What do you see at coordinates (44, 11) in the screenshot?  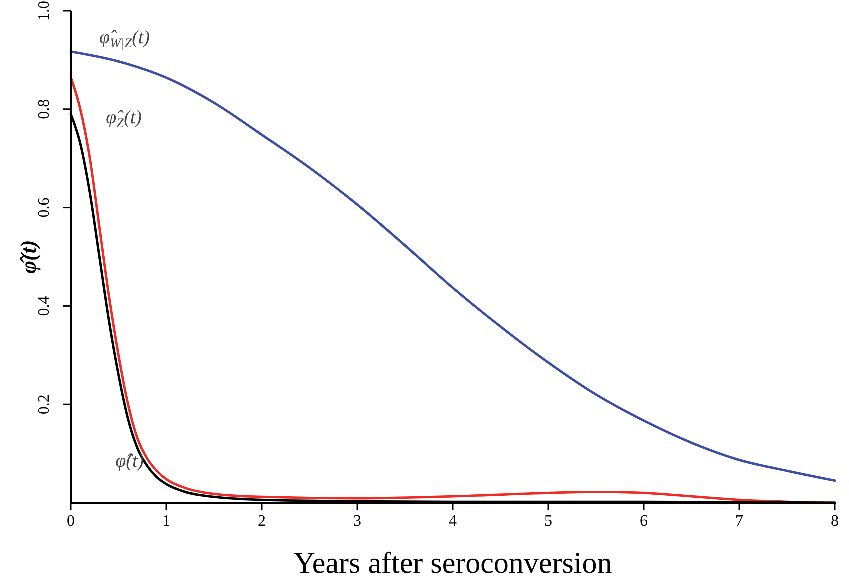 I see `y-tick-label: 1.0` at bounding box center [44, 11].